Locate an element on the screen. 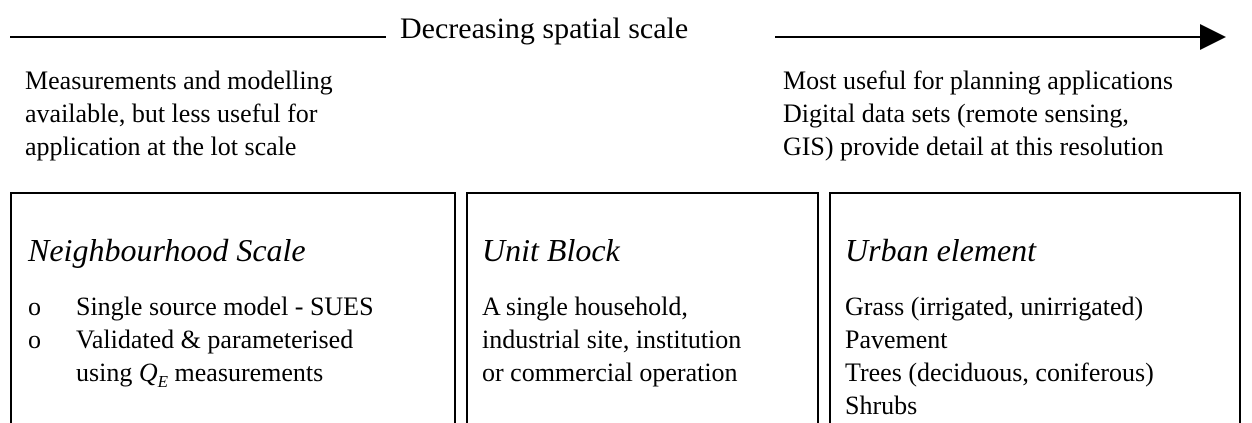 The image size is (1252, 423). scale-arrows is located at coordinates (618, 37).